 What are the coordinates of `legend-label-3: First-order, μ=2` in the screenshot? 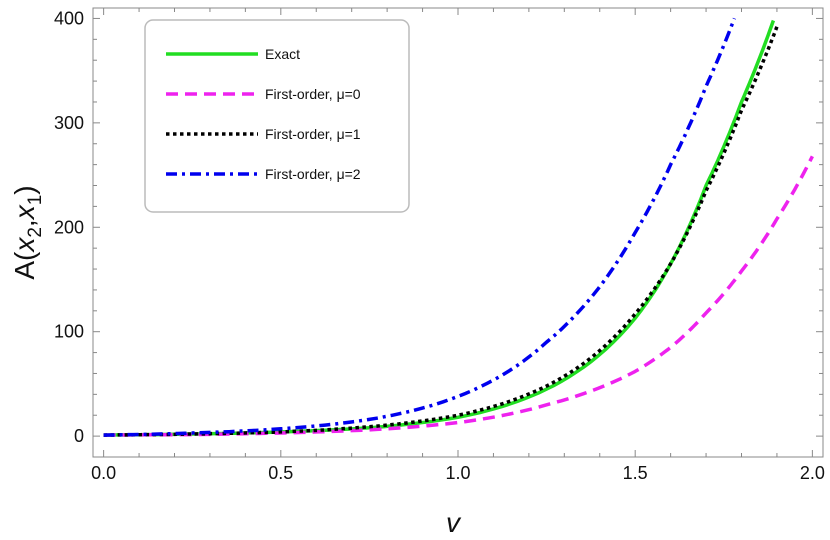 It's located at (313, 174).